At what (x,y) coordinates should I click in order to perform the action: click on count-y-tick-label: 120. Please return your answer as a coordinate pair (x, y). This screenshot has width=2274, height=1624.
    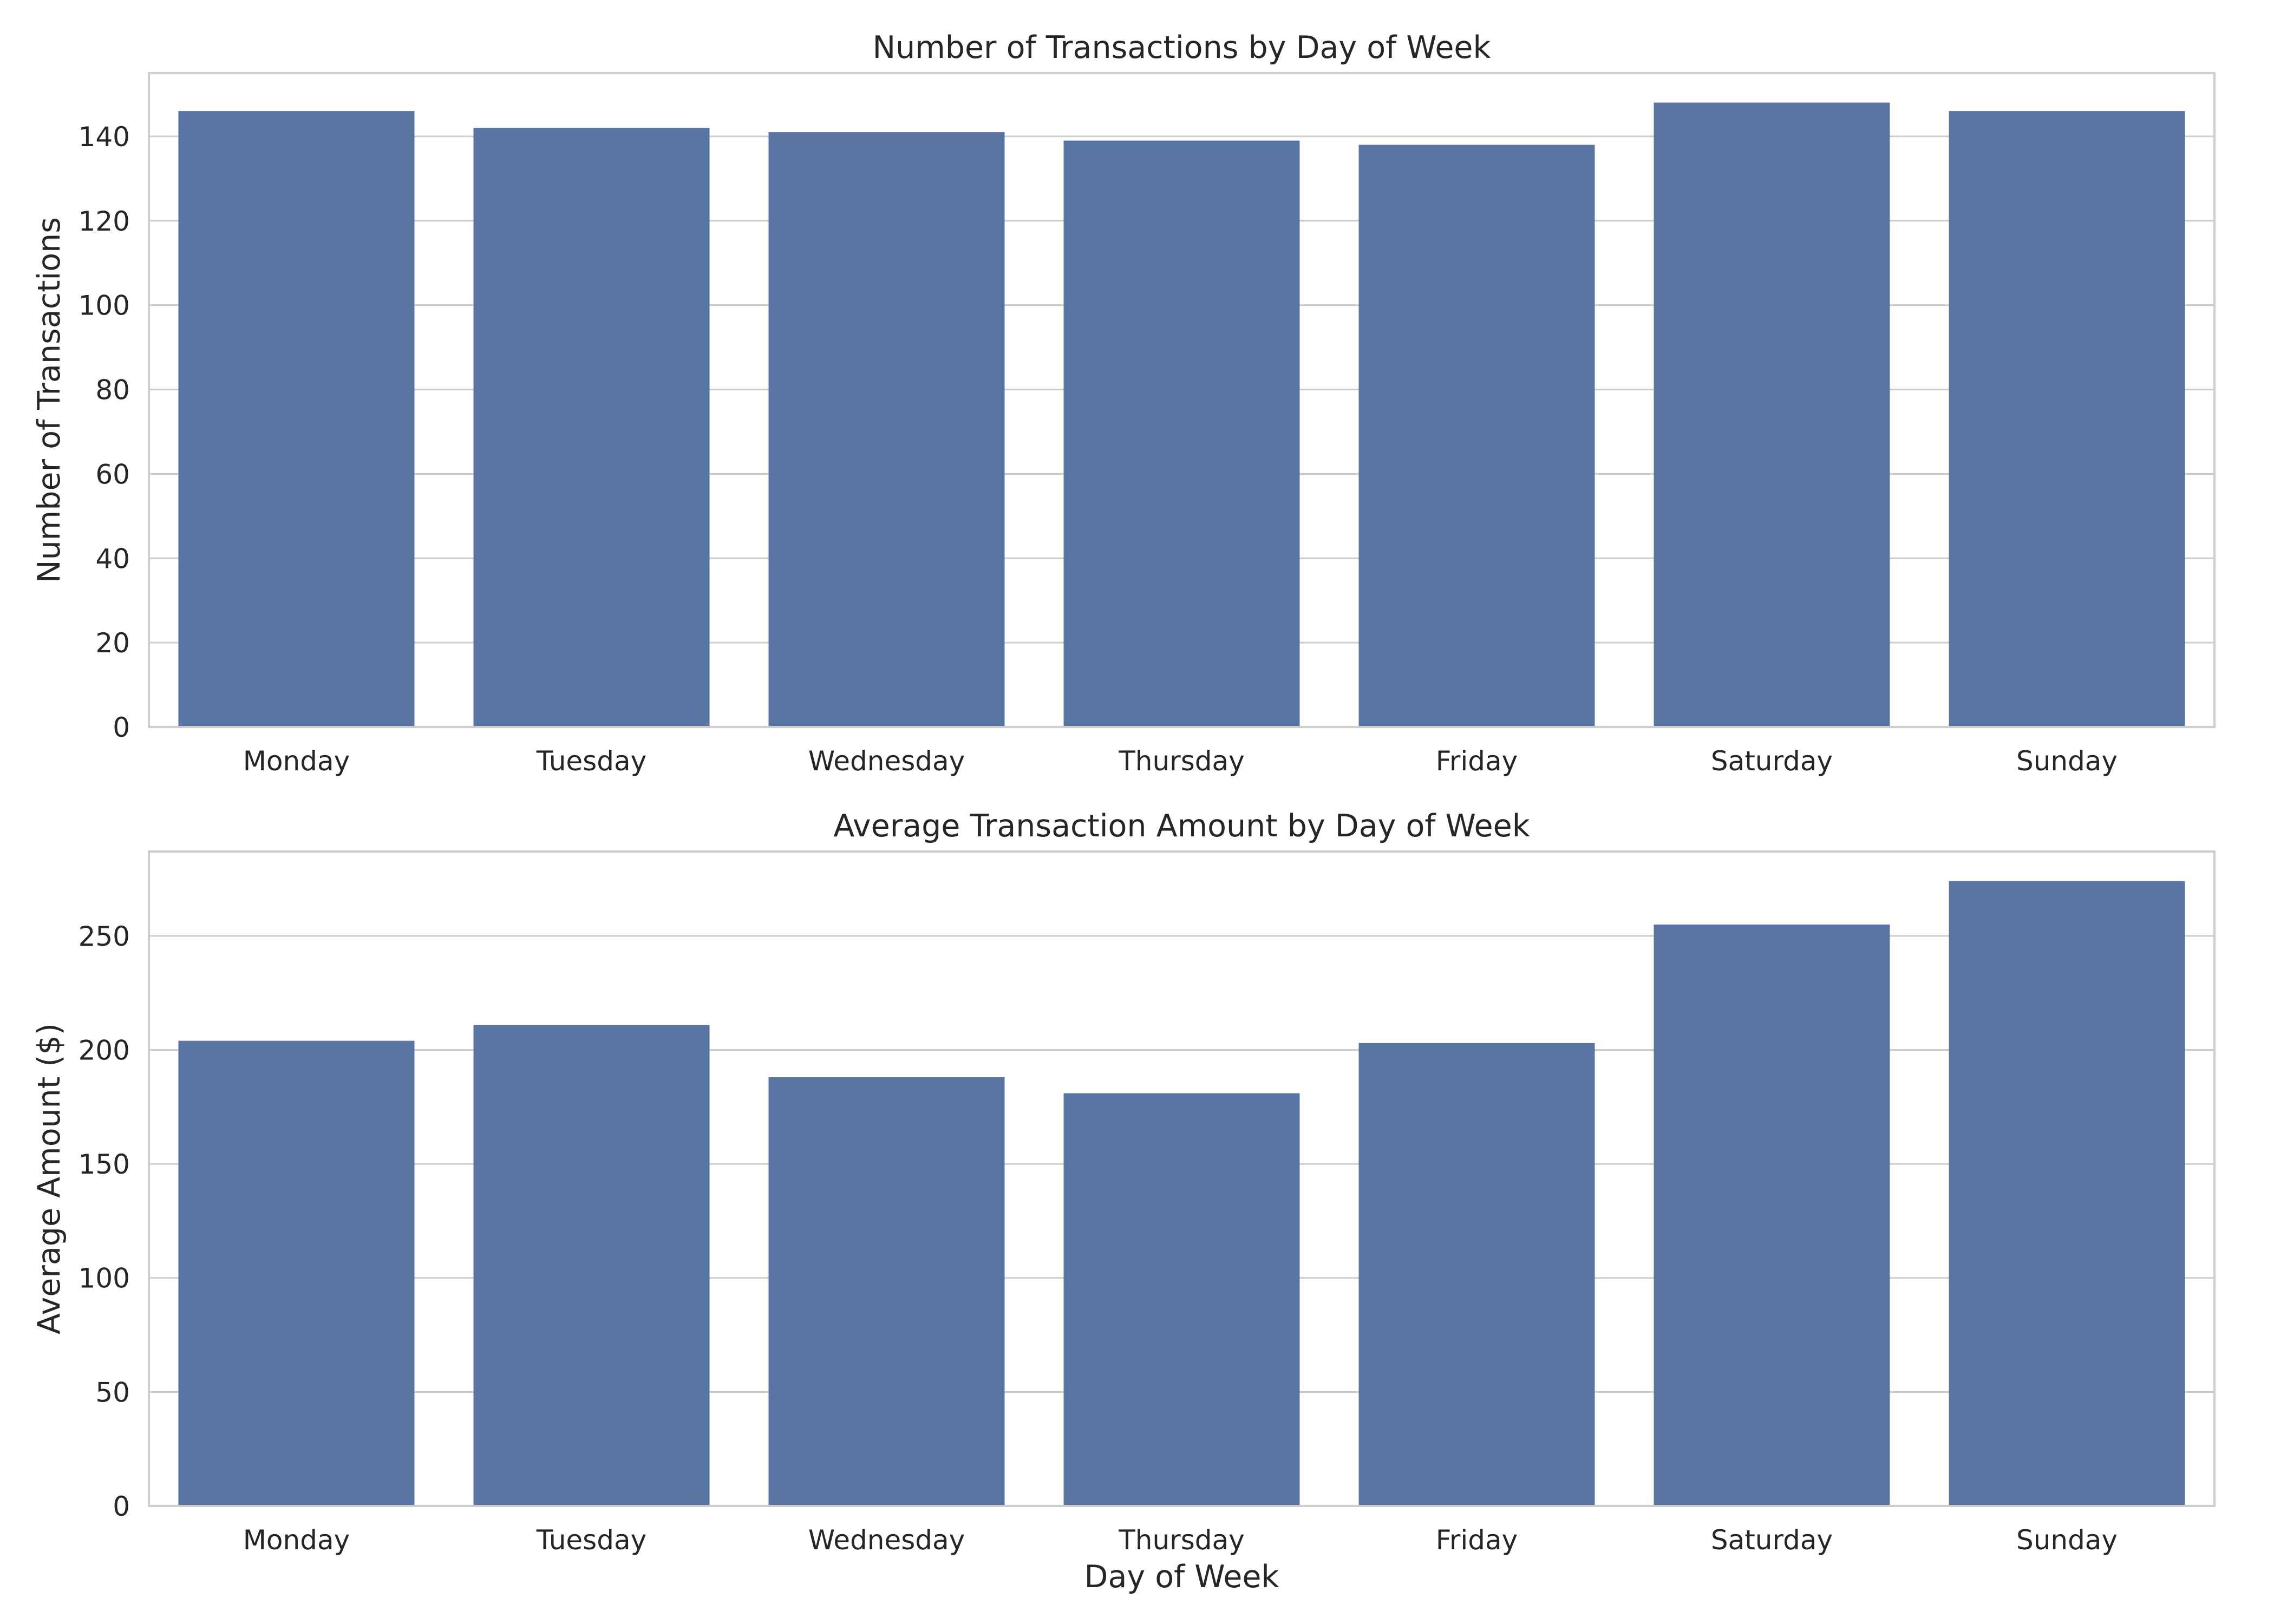
    Looking at the image, I should click on (105, 221).